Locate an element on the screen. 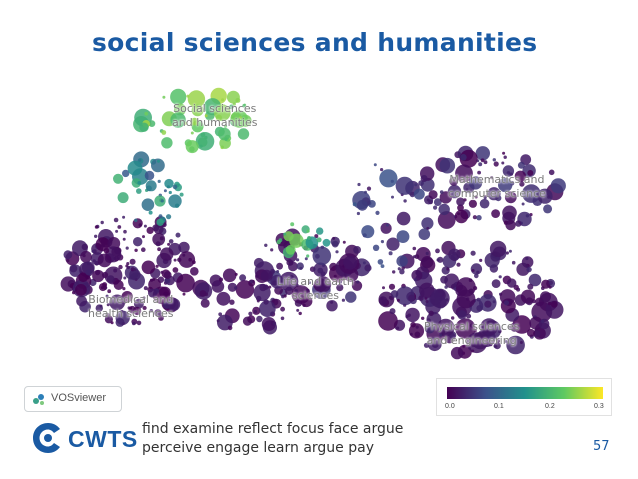 The height and width of the screenshot is (479, 638). scale-tick: 0.0 is located at coordinates (450, 406).